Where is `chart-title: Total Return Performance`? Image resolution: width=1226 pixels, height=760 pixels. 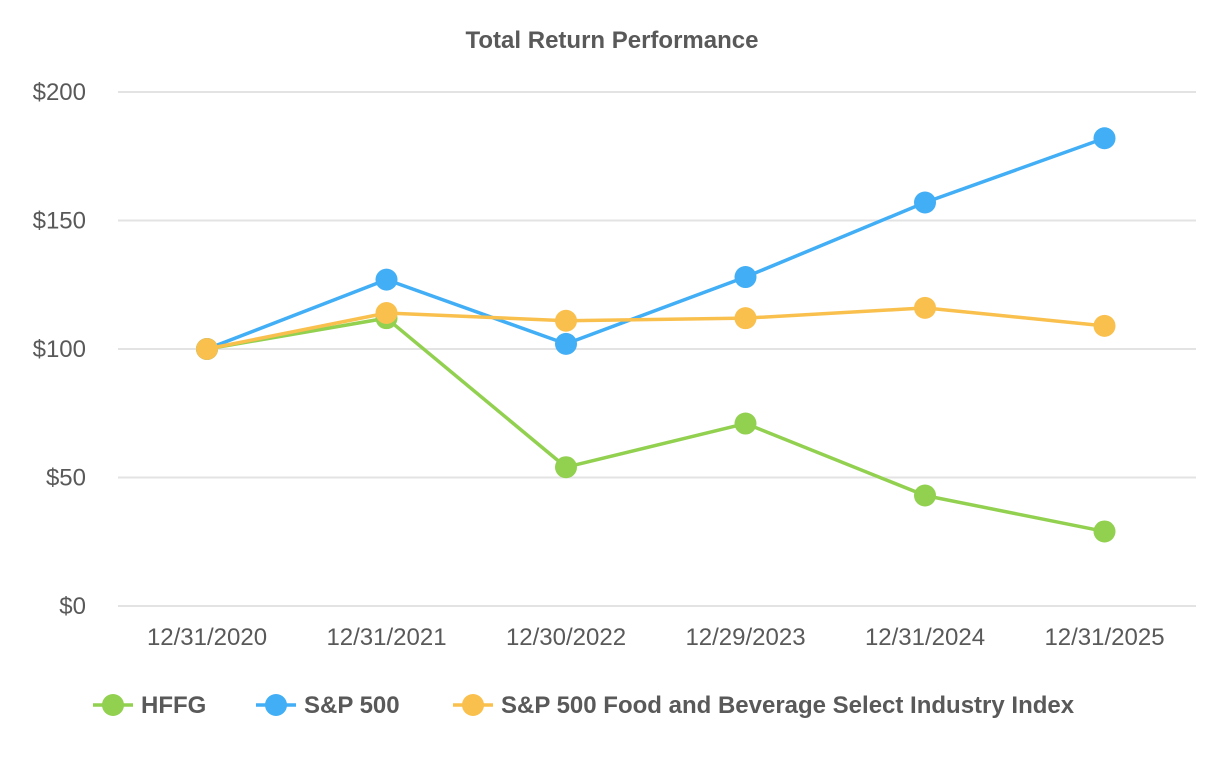 chart-title: Total Return Performance is located at coordinates (612, 40).